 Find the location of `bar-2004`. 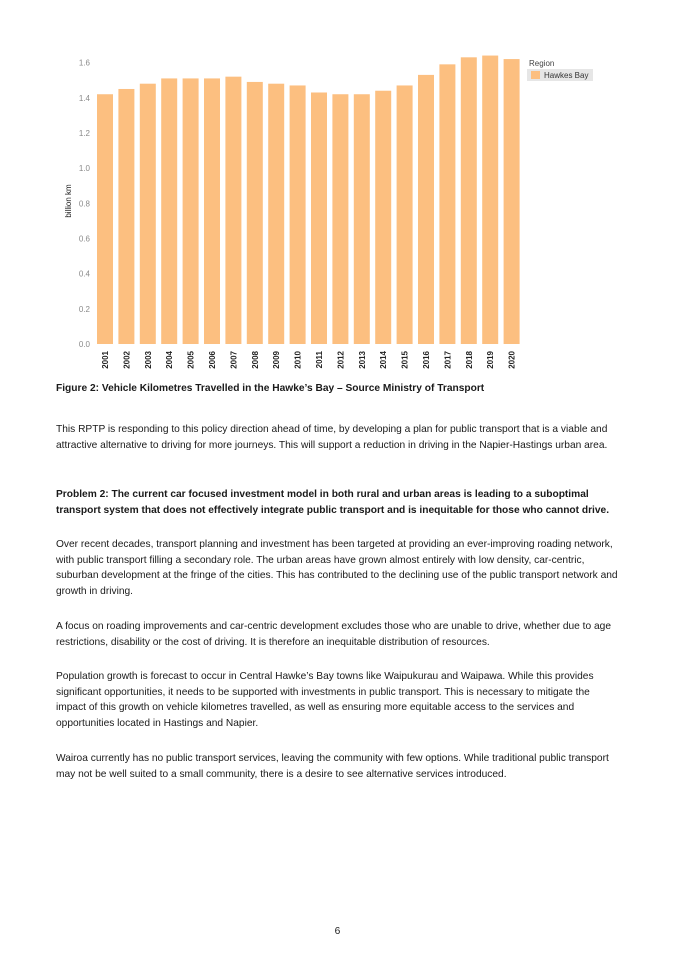

bar-2004 is located at coordinates (169, 211).